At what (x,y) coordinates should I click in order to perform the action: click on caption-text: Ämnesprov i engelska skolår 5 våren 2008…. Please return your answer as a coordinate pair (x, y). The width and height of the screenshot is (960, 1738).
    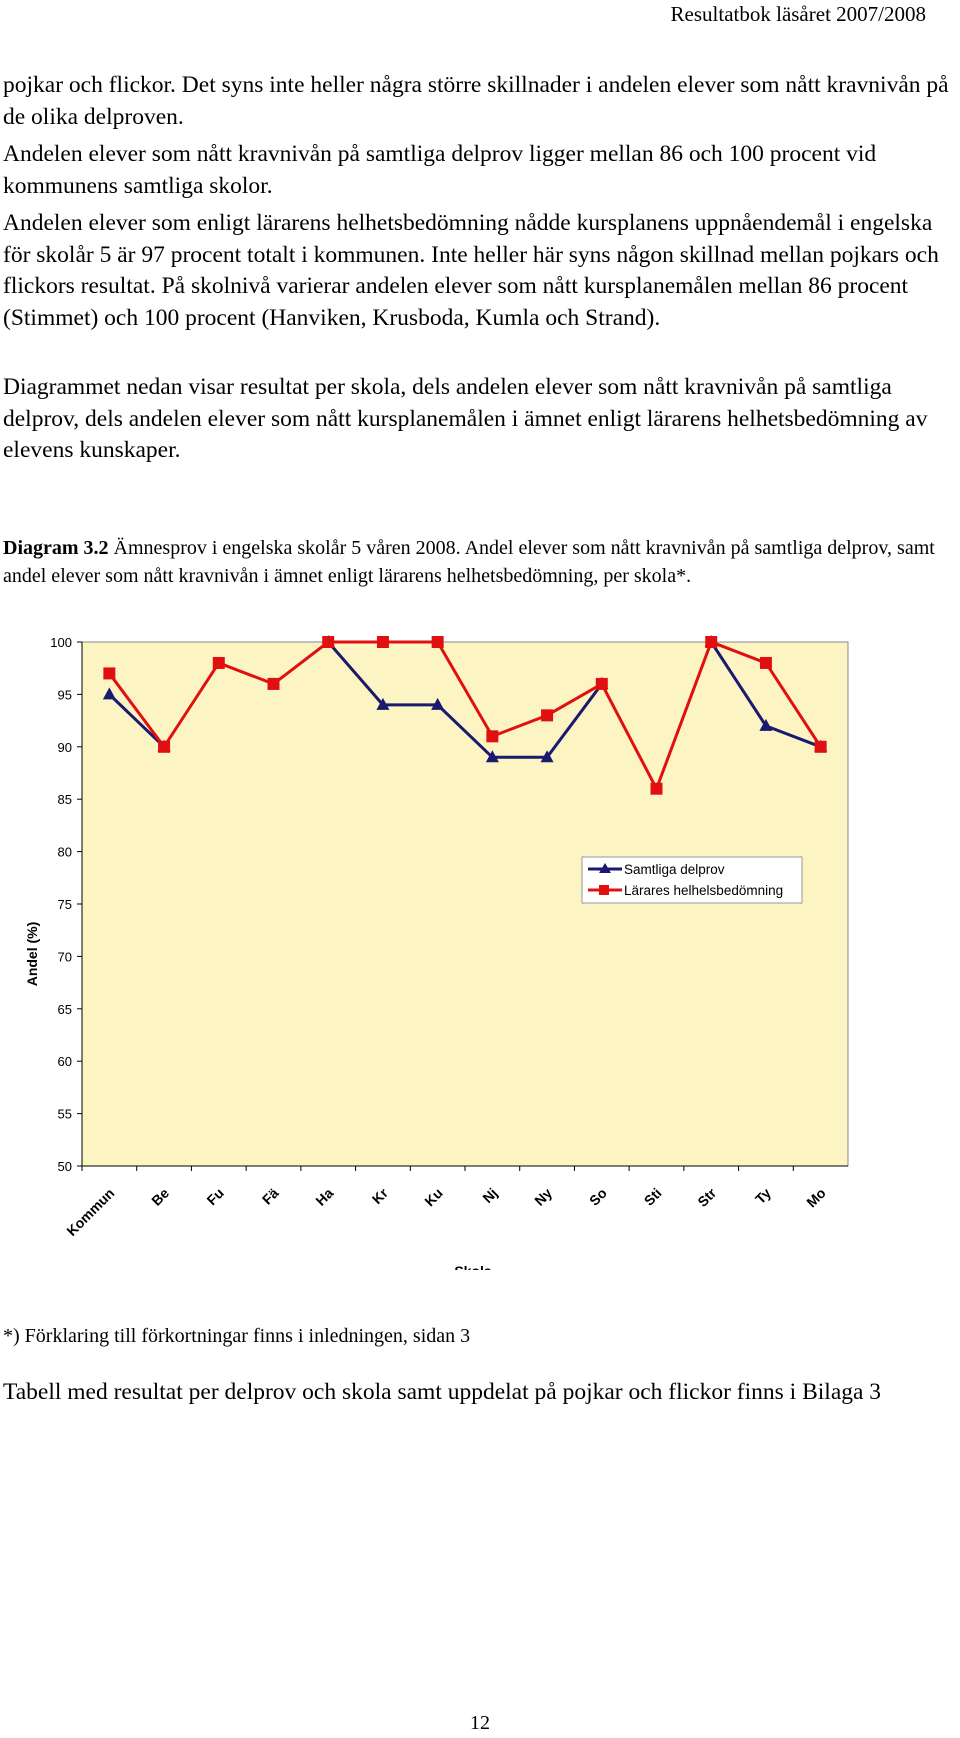
    Looking at the image, I should click on (469, 562).